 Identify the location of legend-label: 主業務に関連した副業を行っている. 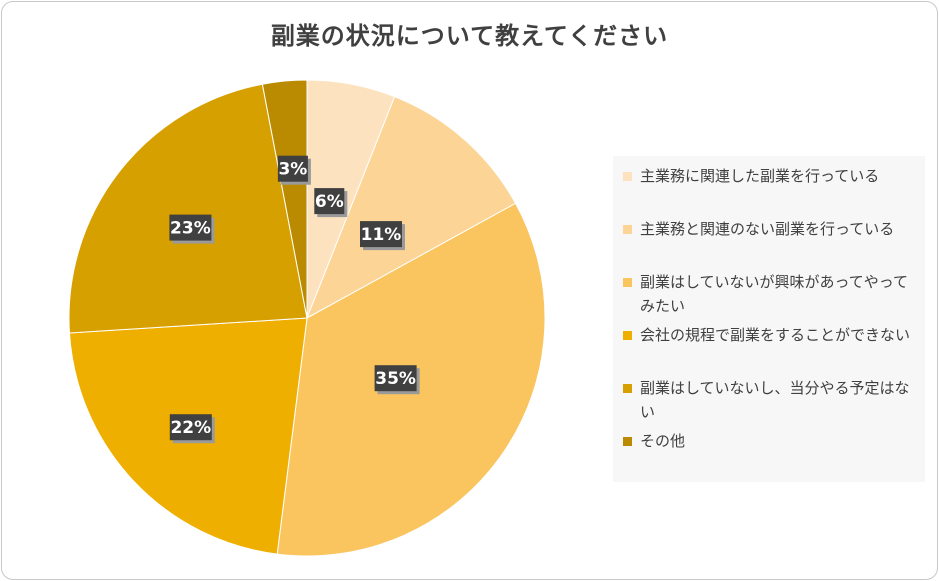
(760, 176).